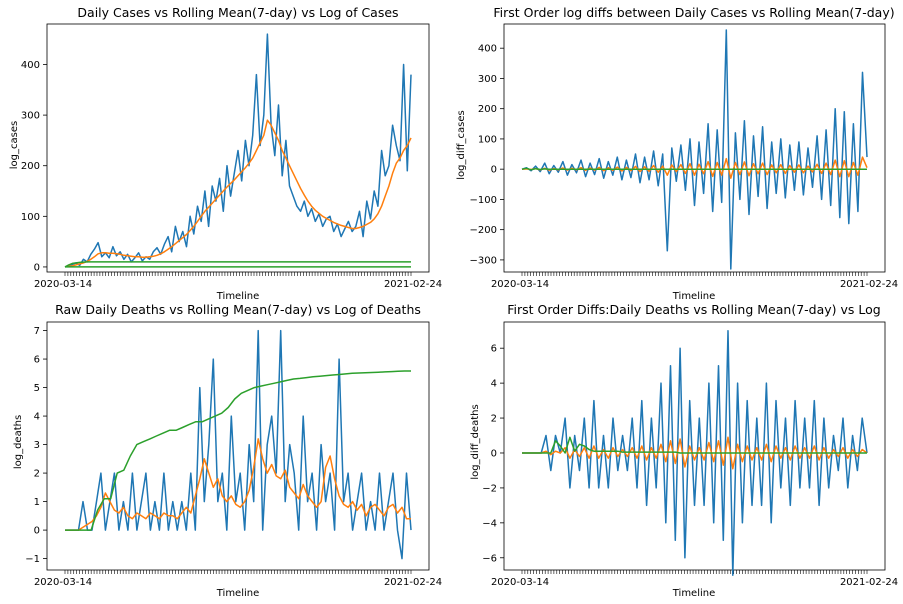 The image size is (903, 604). What do you see at coordinates (489, 523) in the screenshot?
I see `y-tick-label: −4` at bounding box center [489, 523].